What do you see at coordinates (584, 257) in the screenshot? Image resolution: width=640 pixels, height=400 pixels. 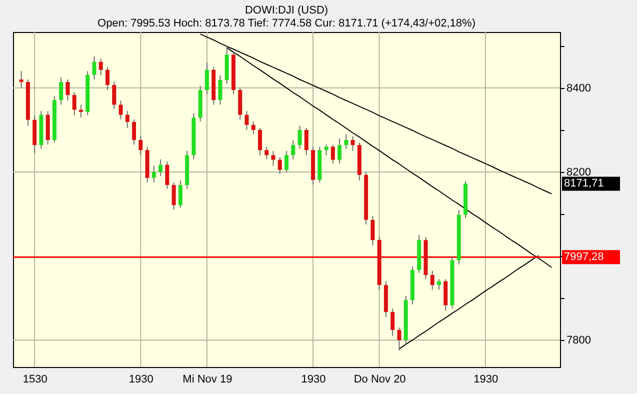 I see `ref-line-label: 7997,28` at bounding box center [584, 257].